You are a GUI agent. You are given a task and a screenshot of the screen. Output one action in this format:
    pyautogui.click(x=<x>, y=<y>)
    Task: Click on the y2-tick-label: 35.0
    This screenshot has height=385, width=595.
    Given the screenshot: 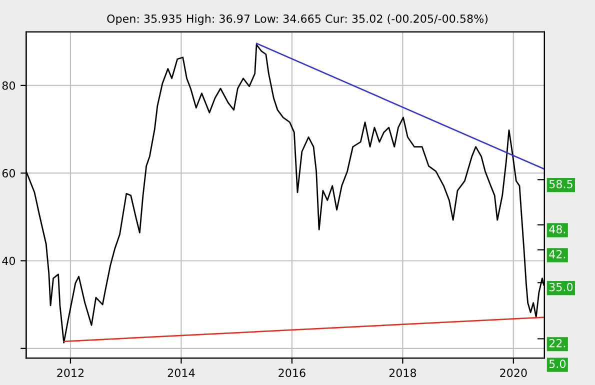 What is the action you would take?
    pyautogui.click(x=561, y=287)
    